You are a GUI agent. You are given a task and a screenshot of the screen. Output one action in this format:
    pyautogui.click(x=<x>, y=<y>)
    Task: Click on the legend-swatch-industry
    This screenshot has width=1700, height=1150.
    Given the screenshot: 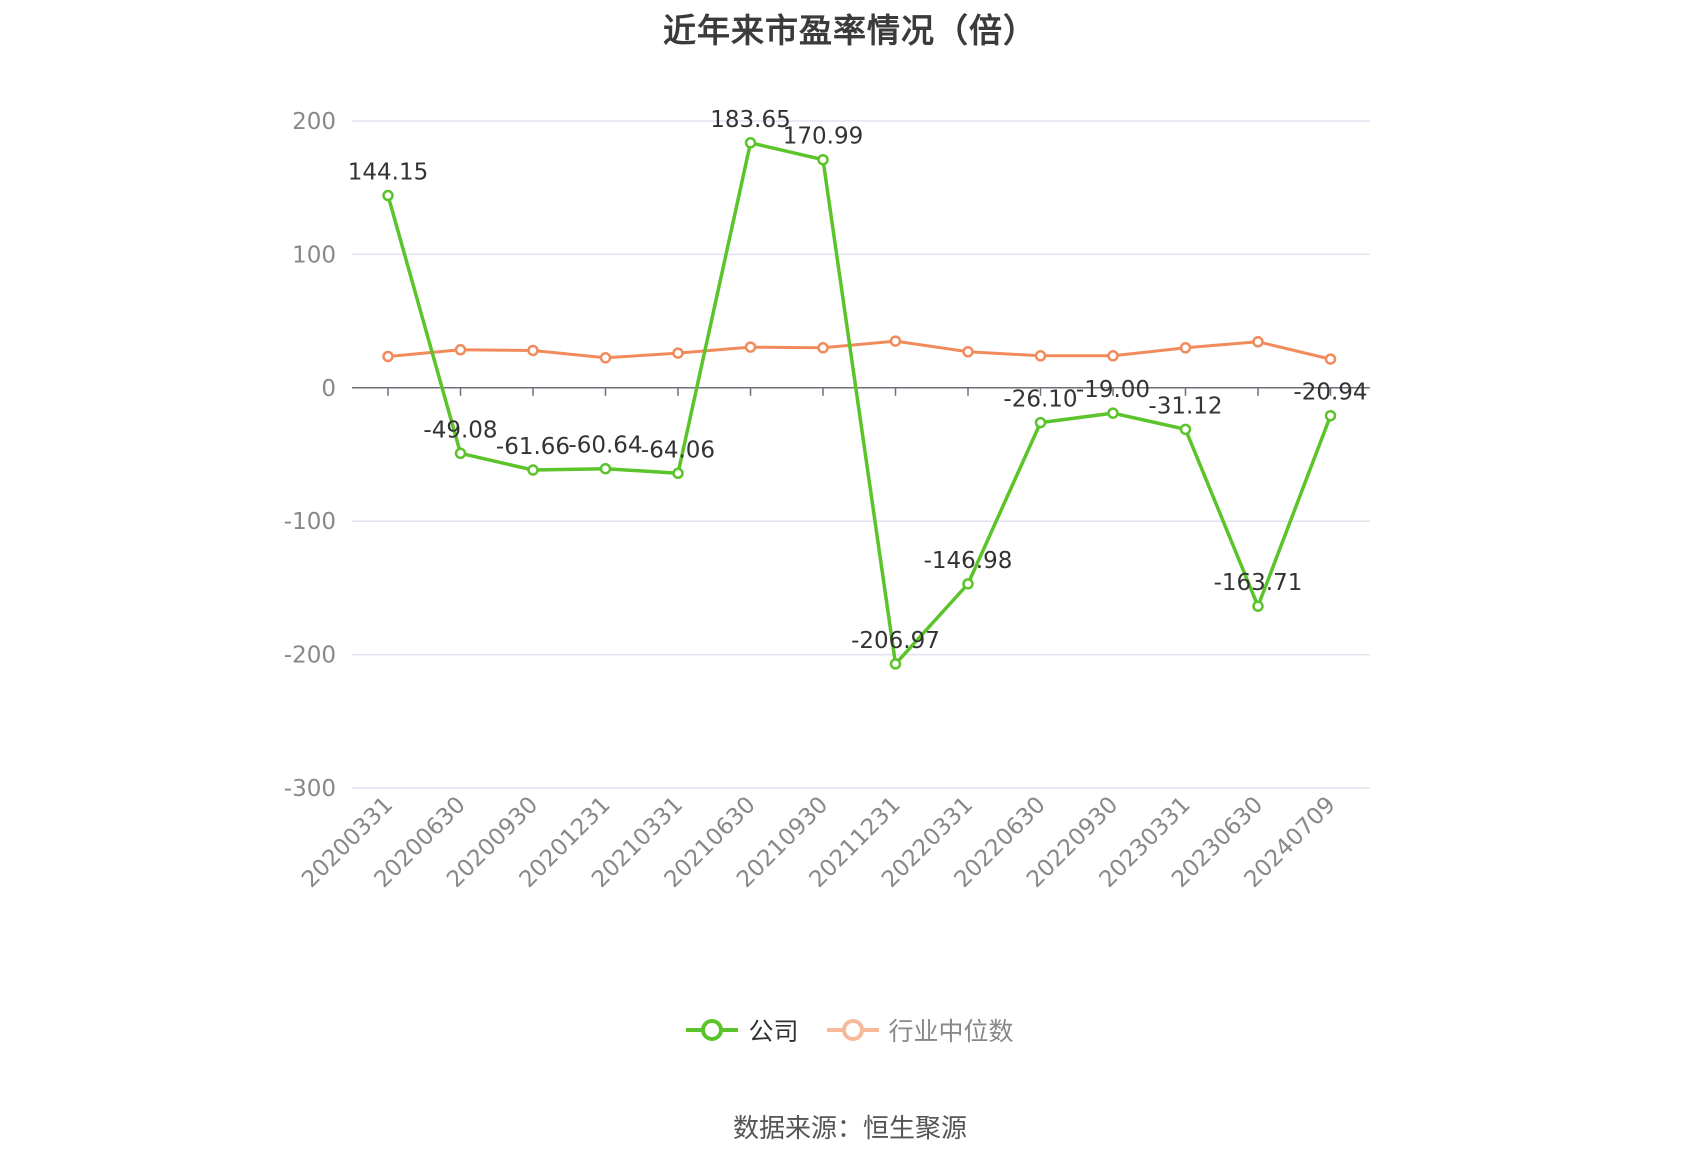 What is the action you would take?
    pyautogui.click(x=852, y=1030)
    